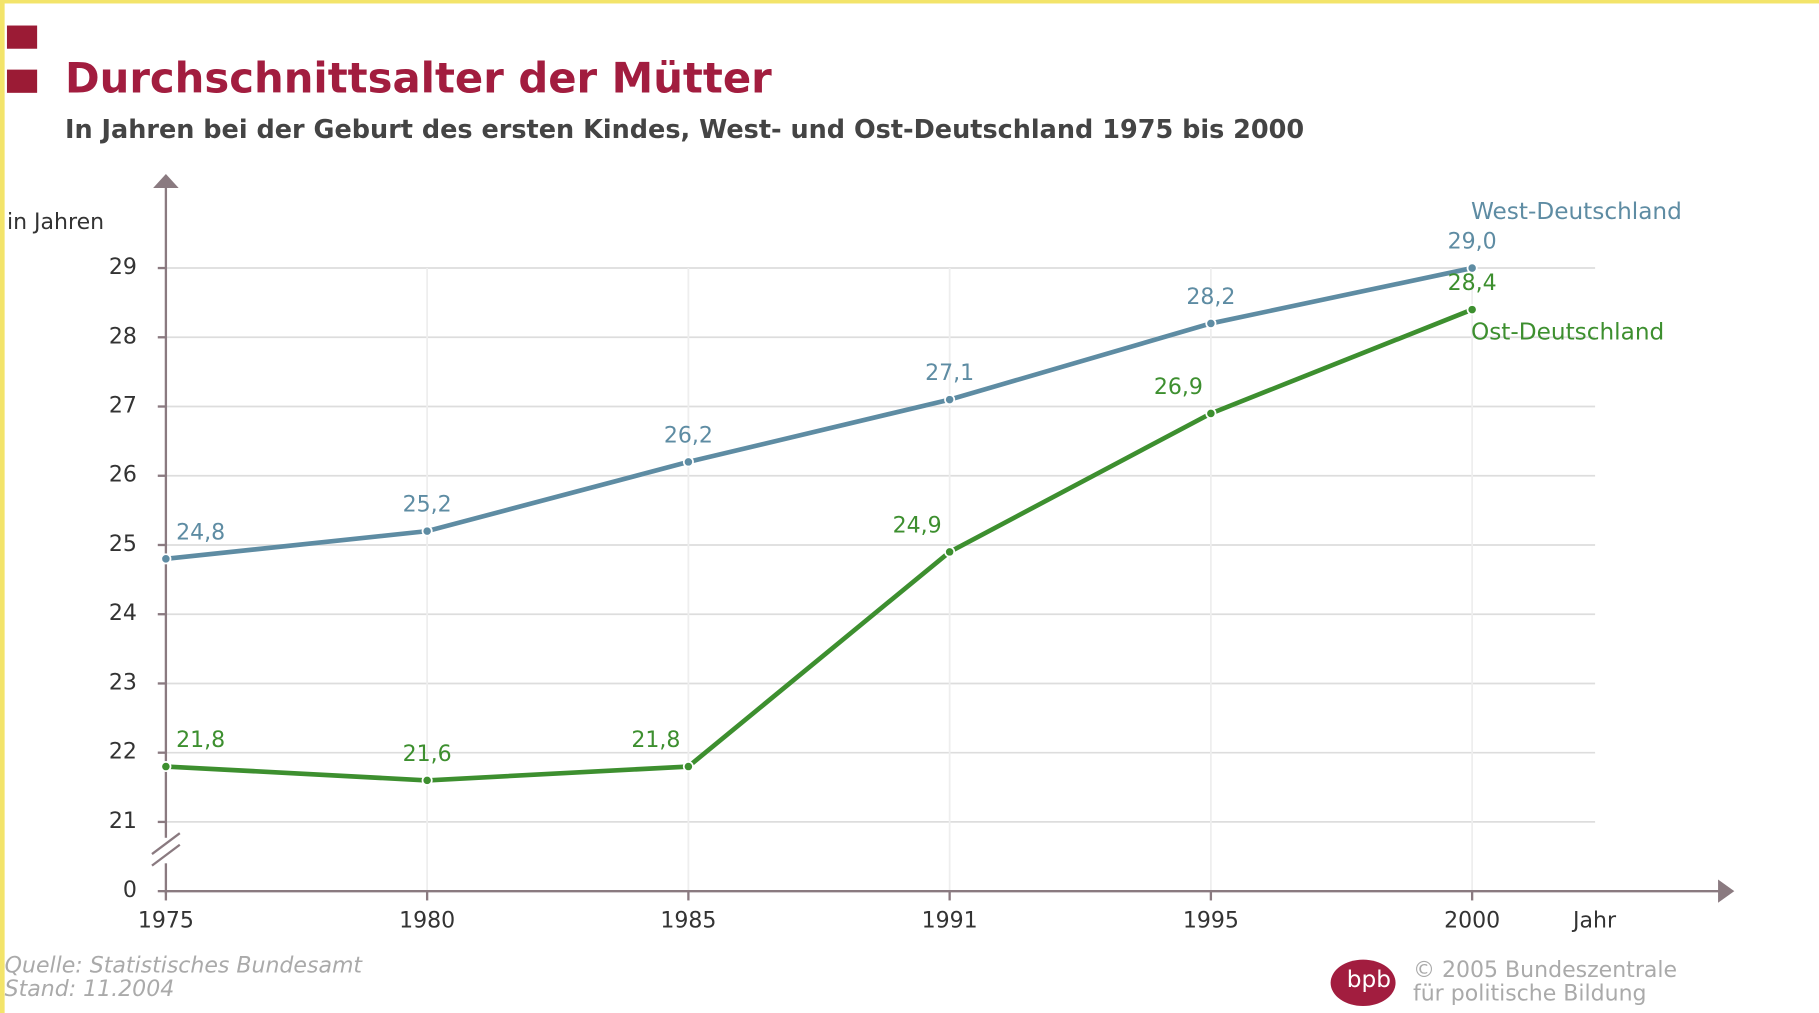 The image size is (1819, 1013). What do you see at coordinates (1210, 297) in the screenshot?
I see `data-label: 28,2` at bounding box center [1210, 297].